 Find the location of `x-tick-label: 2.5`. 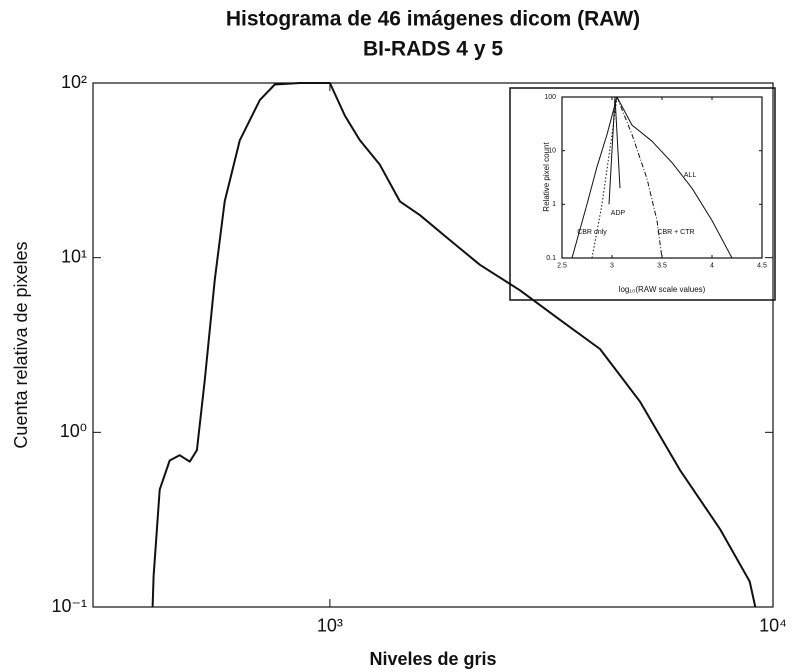

x-tick-label: 2.5 is located at coordinates (562, 266).